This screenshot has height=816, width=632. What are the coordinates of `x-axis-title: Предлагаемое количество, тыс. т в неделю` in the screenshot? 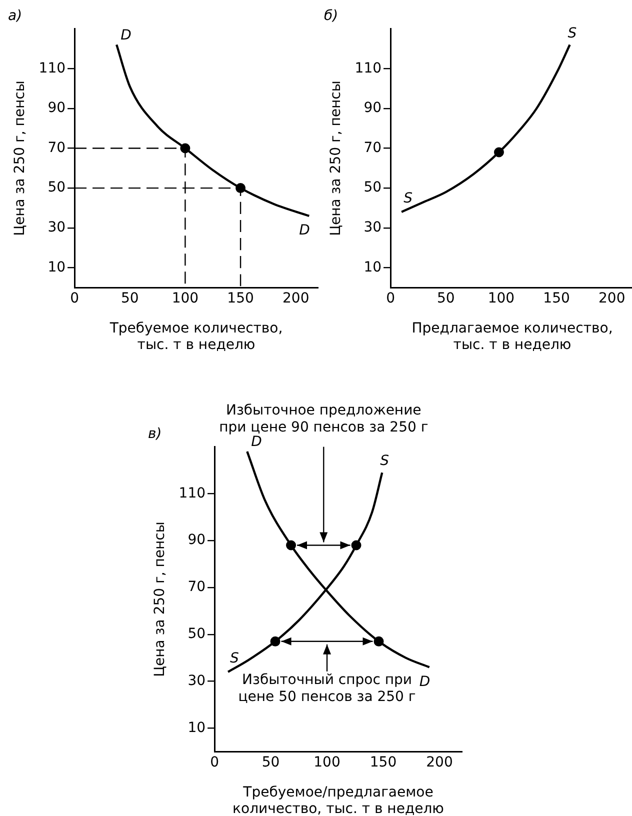 It's located at (512, 337).